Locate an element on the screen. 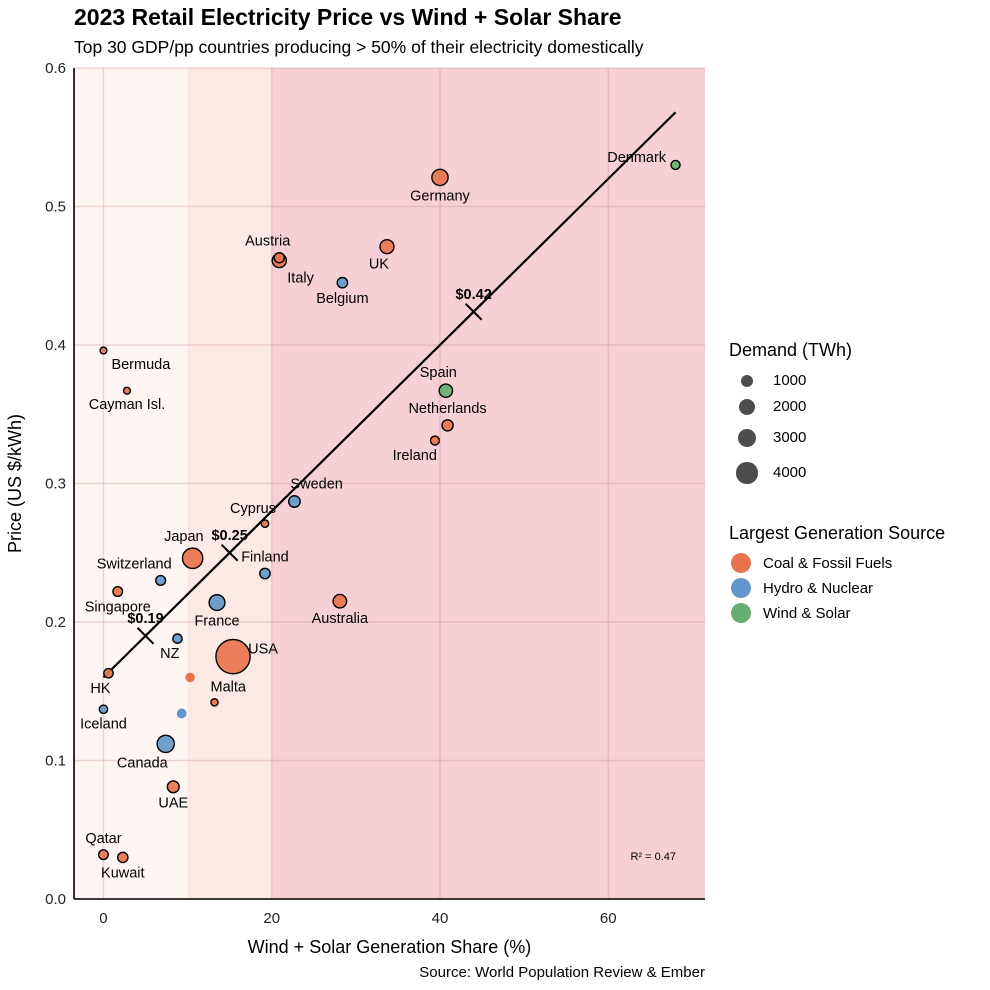 The height and width of the screenshot is (990, 990). source-caption: Source: World Population Review & Ember is located at coordinates (562, 972).